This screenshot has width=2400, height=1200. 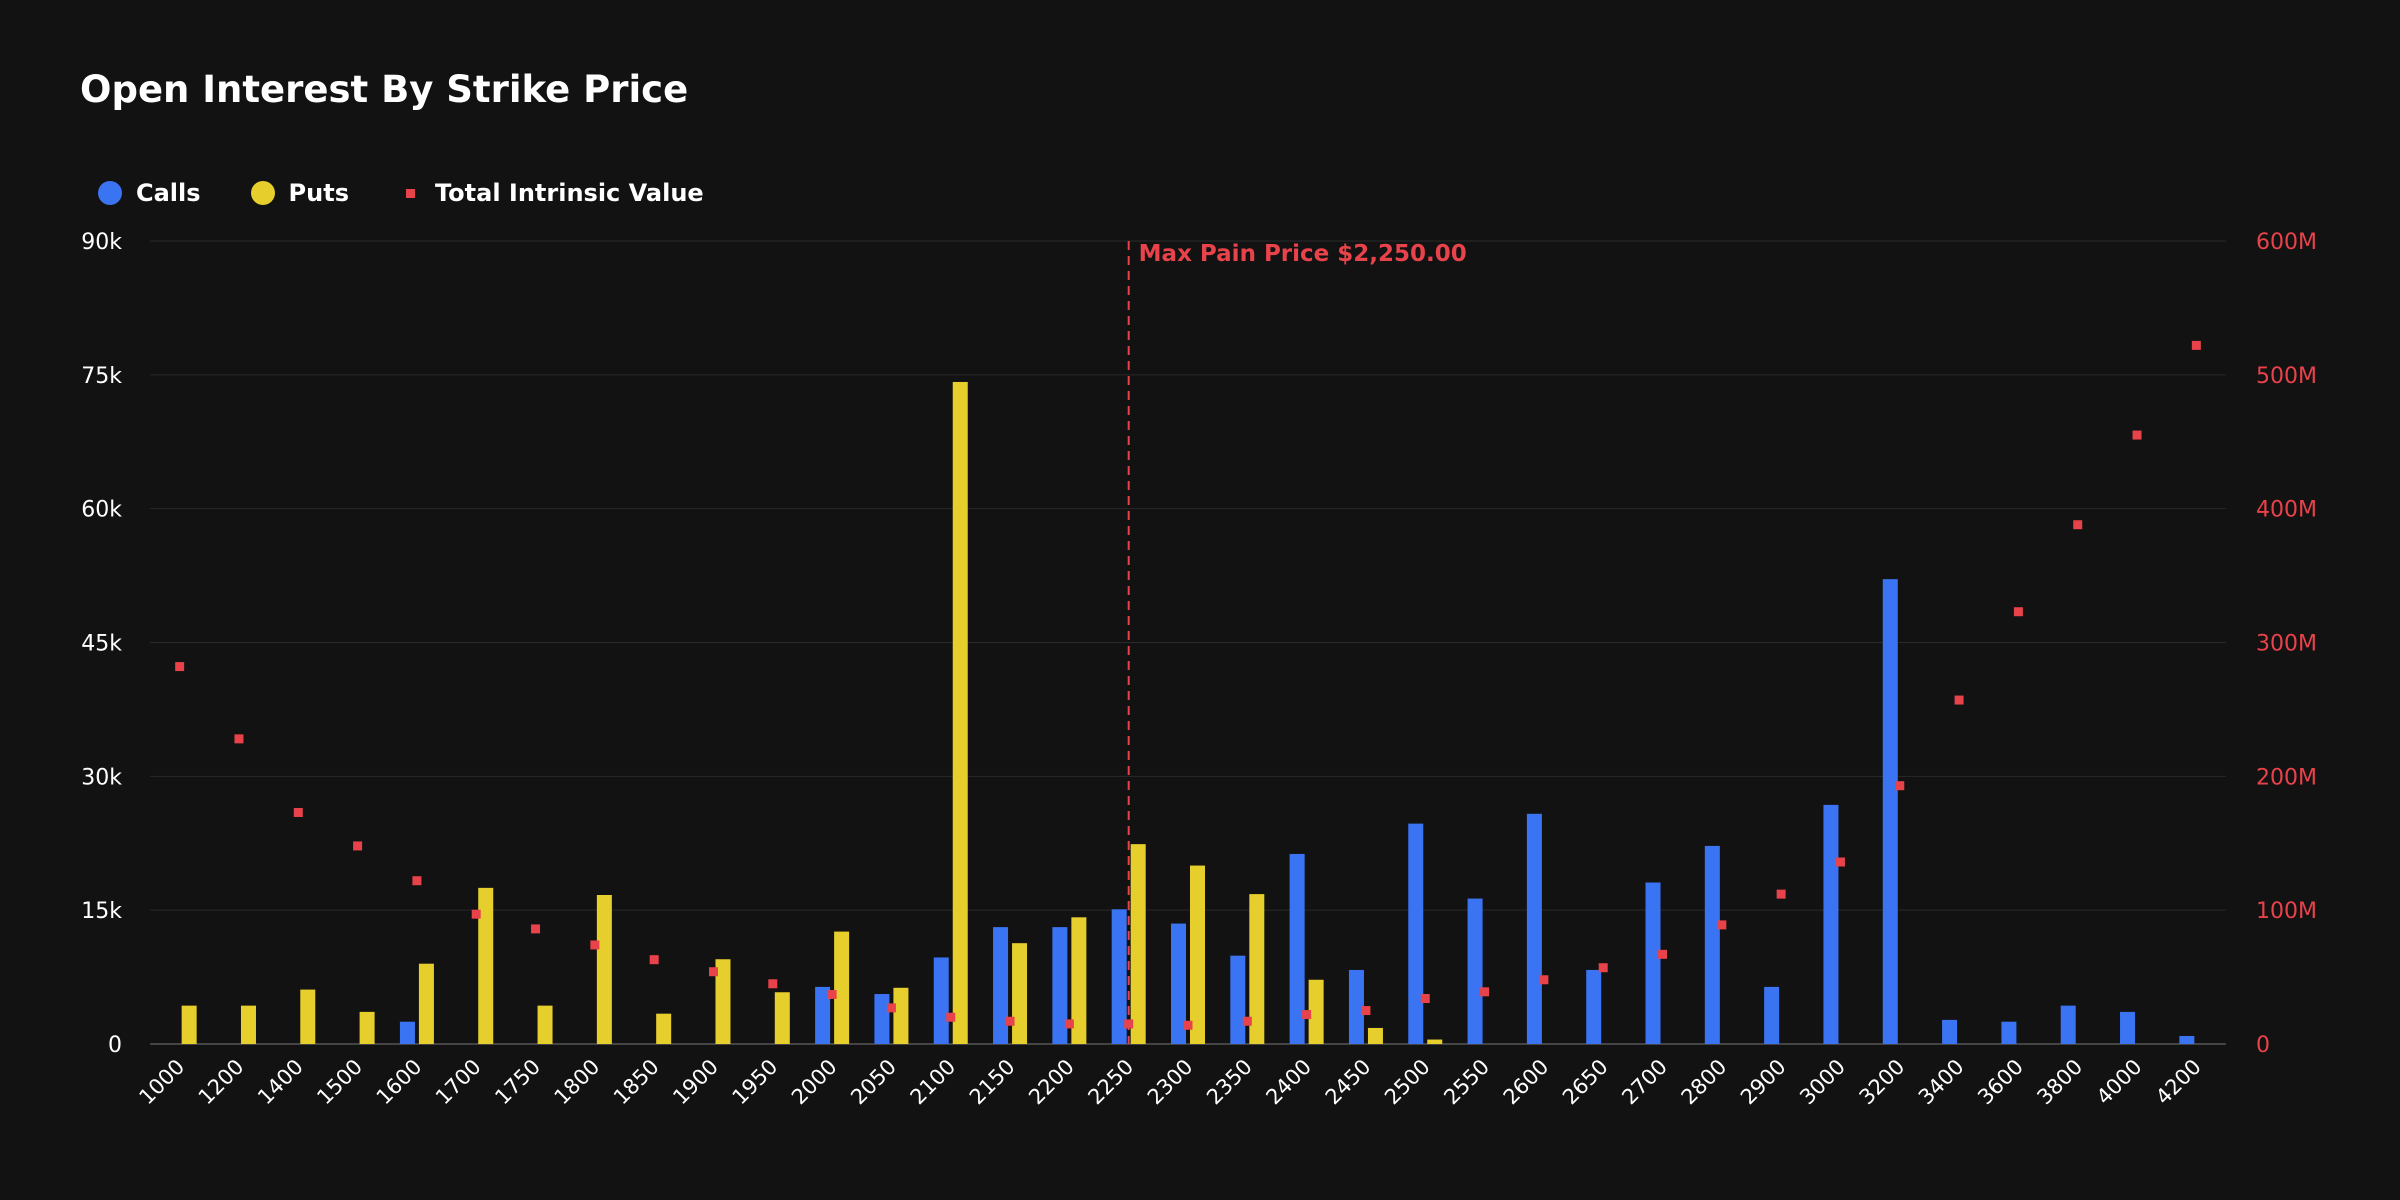 I want to click on x-tick-label: 1000, so click(x=161, y=1082).